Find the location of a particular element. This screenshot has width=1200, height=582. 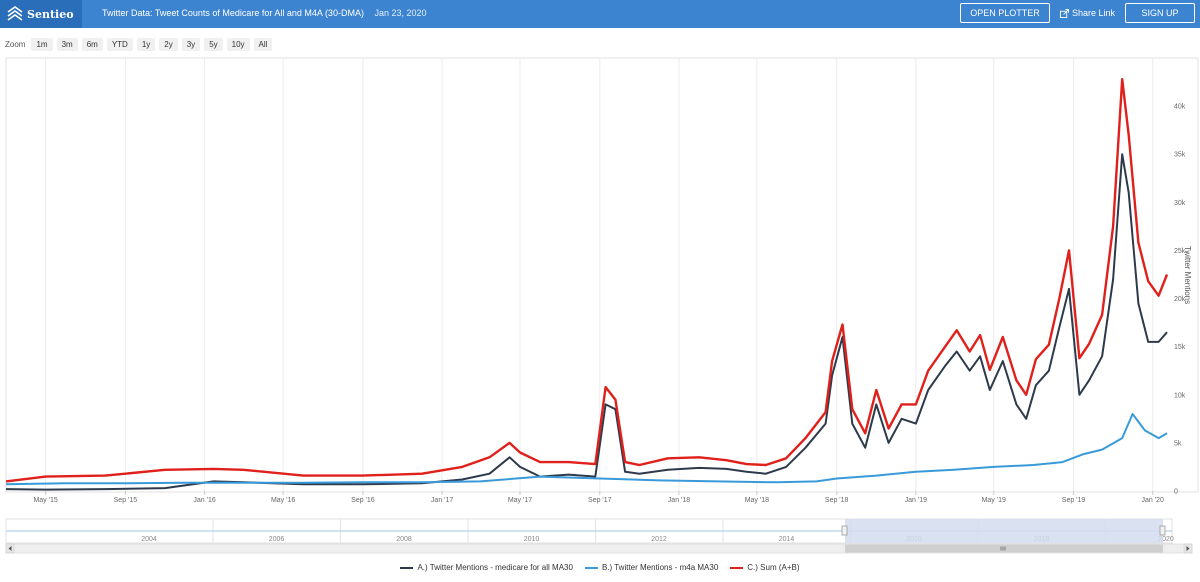

x-tick-label: Sep '17 is located at coordinates (600, 500).